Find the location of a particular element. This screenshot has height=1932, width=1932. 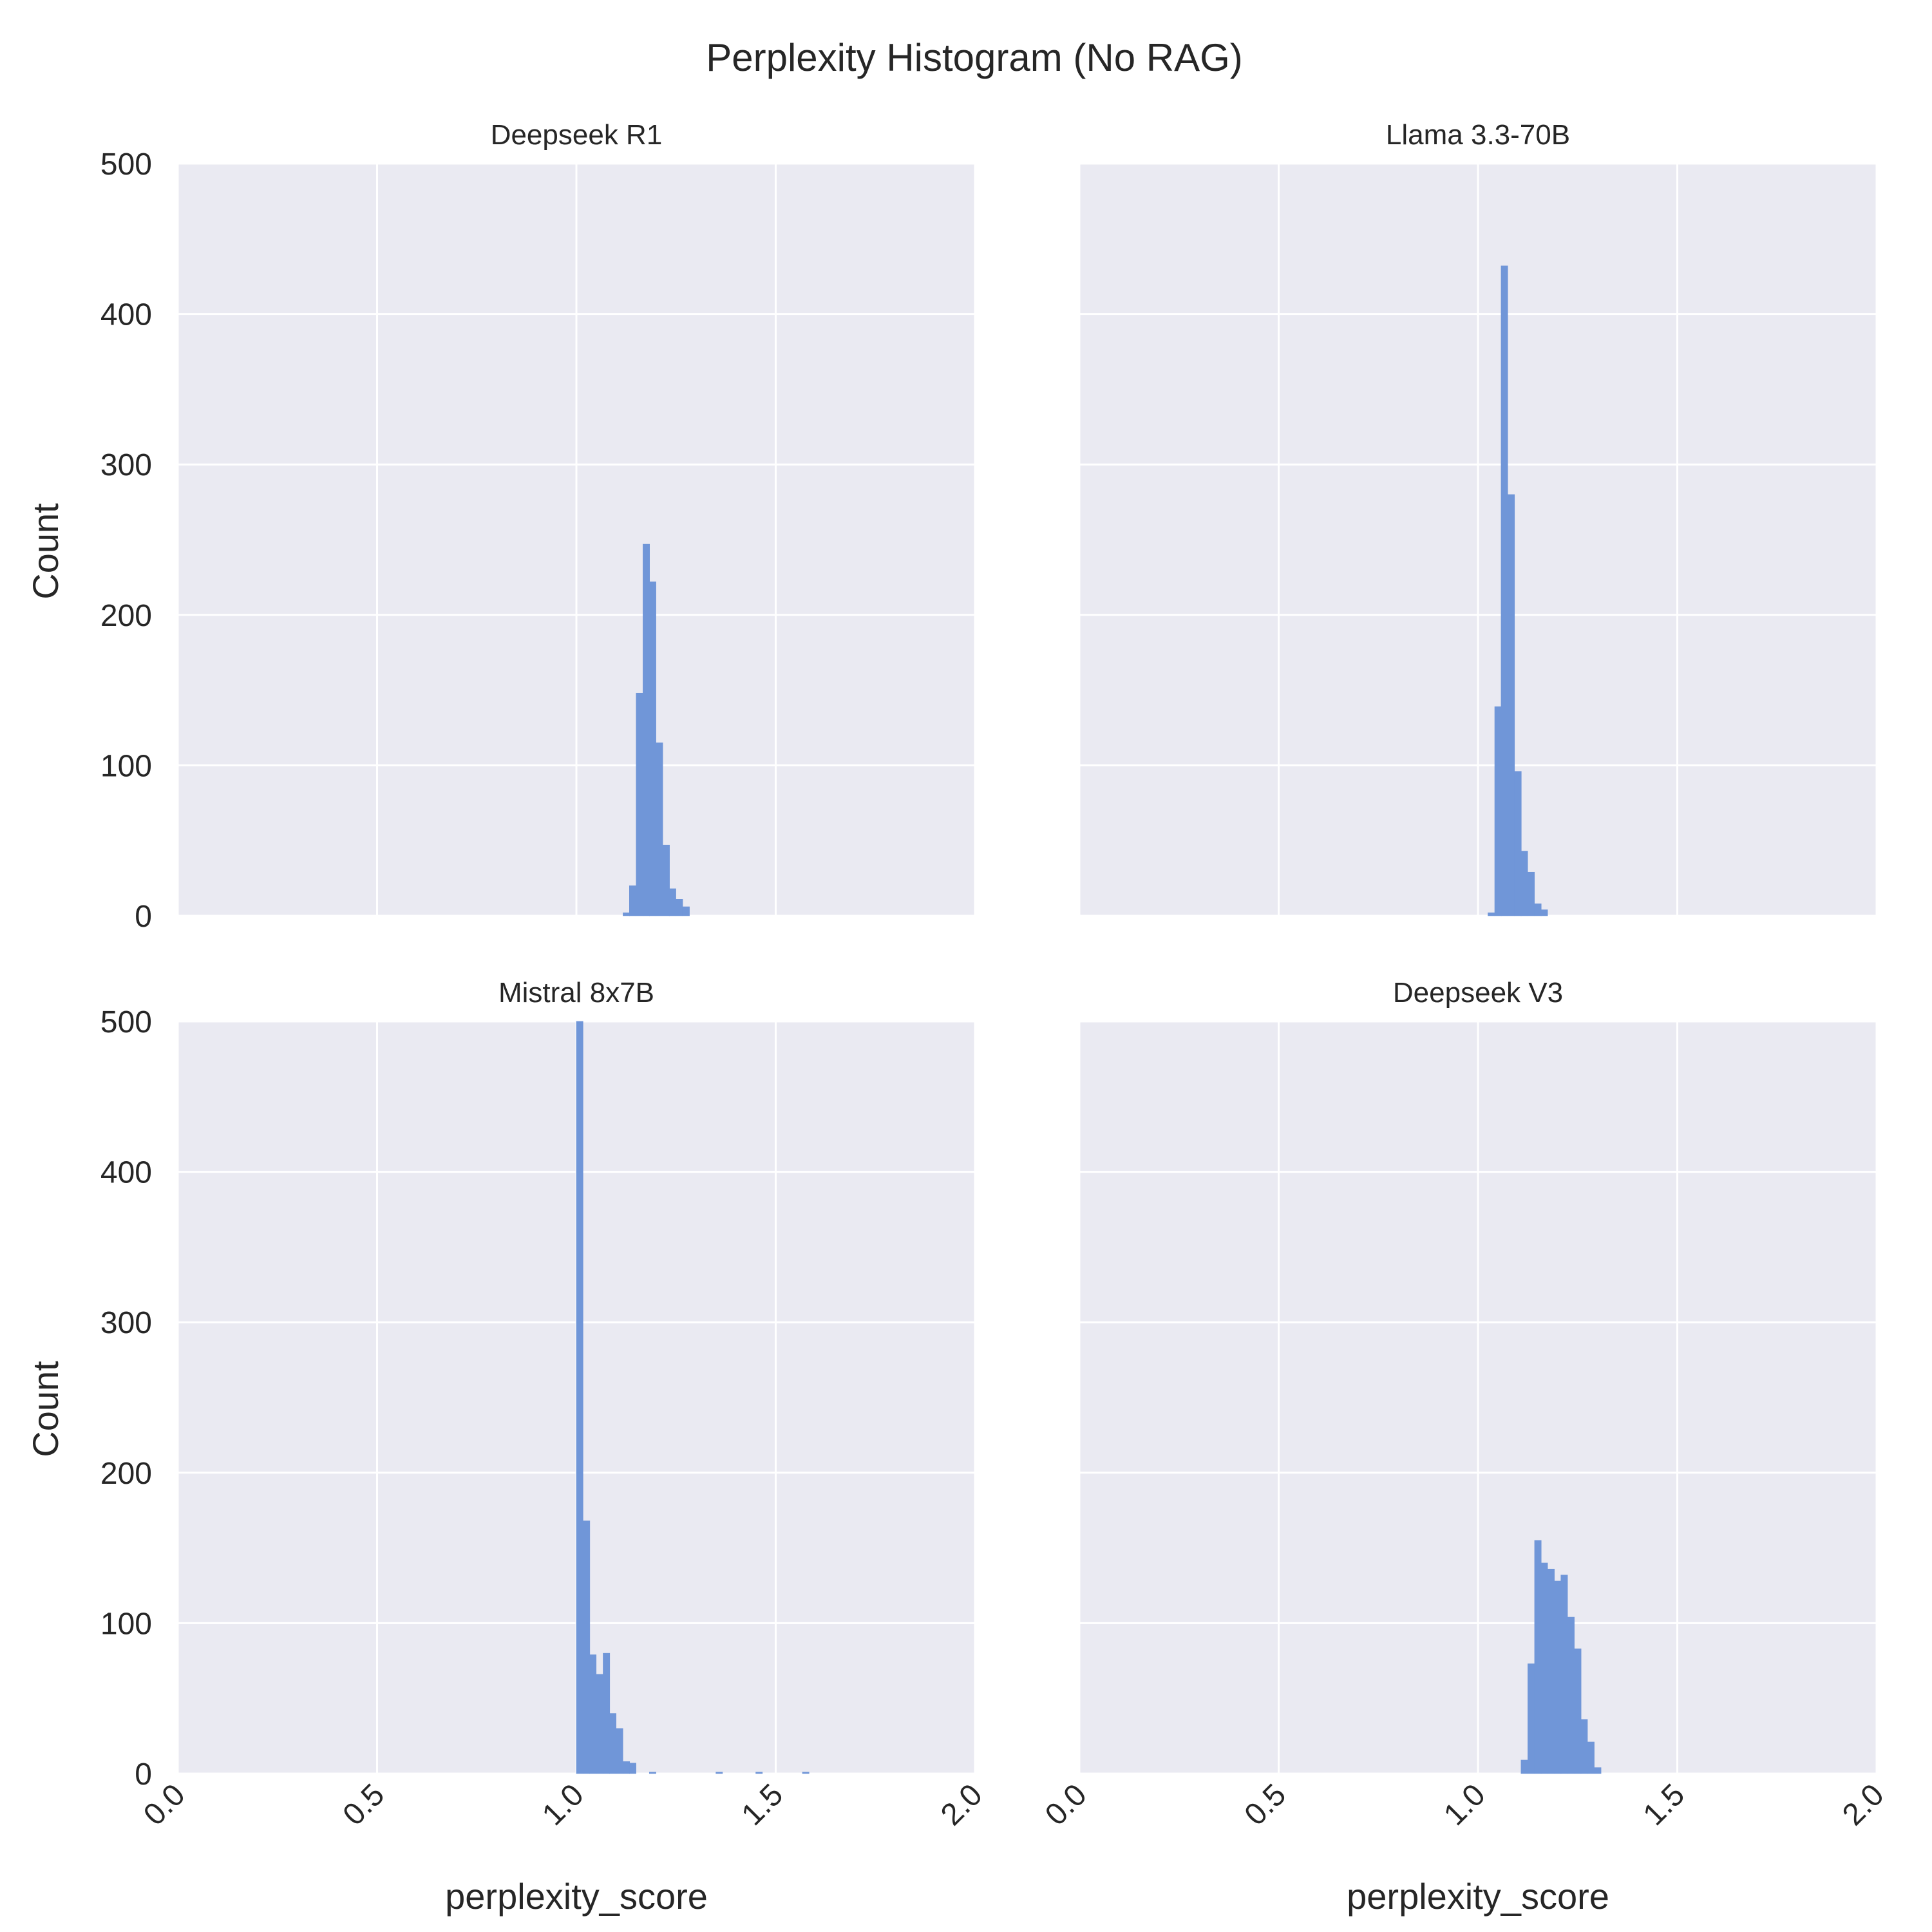

panel-title: Llama 3.3-70B is located at coordinates (1478, 135).